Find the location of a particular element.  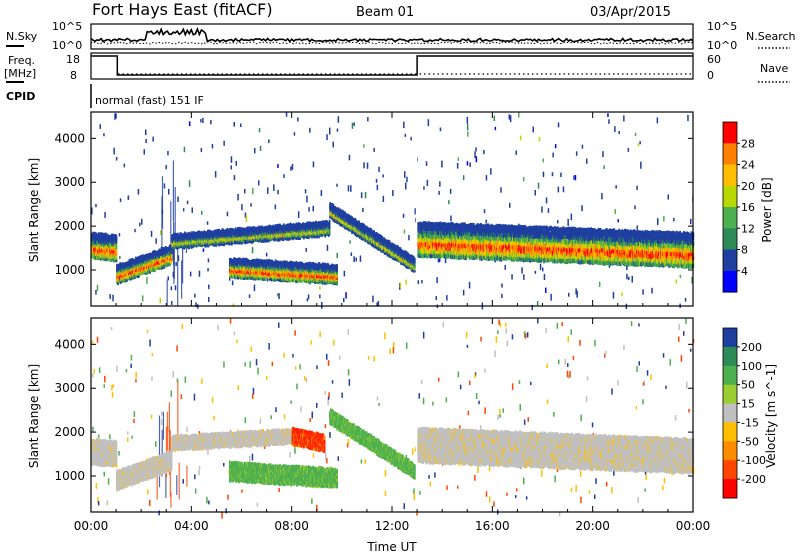

freq-left-tick-top: 18 is located at coordinates (73, 59).